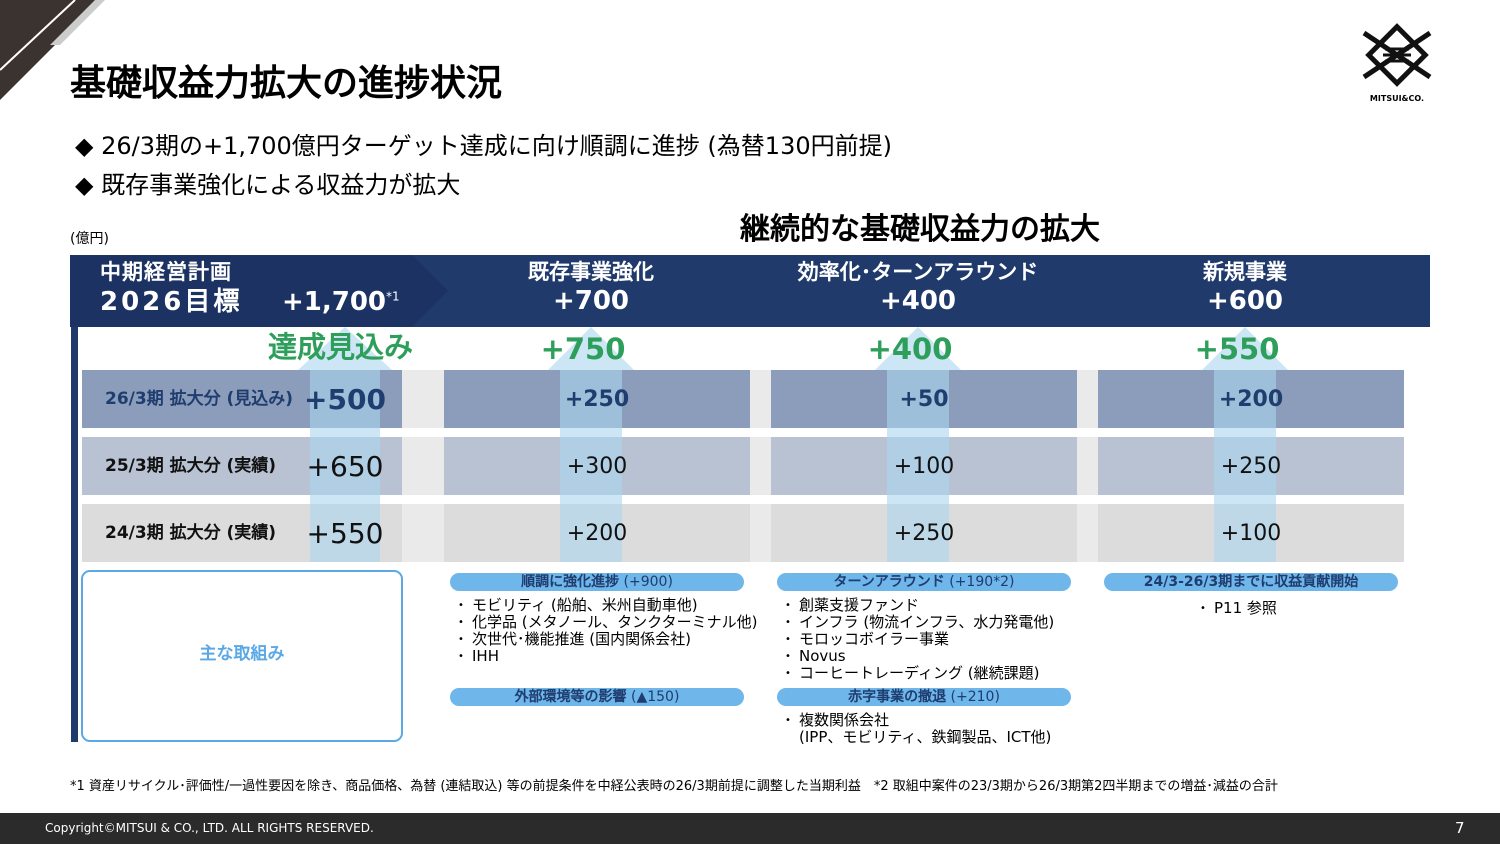  Describe the element at coordinates (1397, 55) in the screenshot. I see `logo-mark` at that location.